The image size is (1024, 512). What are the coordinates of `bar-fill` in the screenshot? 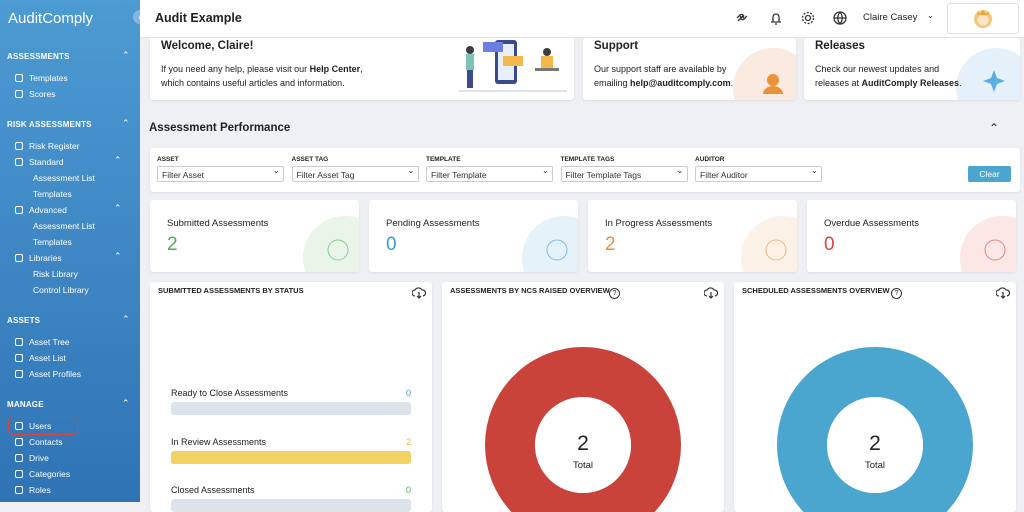 It's located at (291, 457).